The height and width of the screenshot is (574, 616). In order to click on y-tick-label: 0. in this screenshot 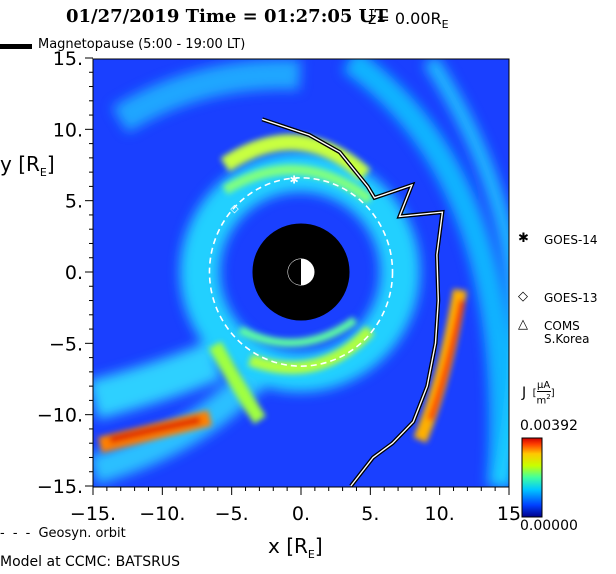, I will do `click(74, 273)`.